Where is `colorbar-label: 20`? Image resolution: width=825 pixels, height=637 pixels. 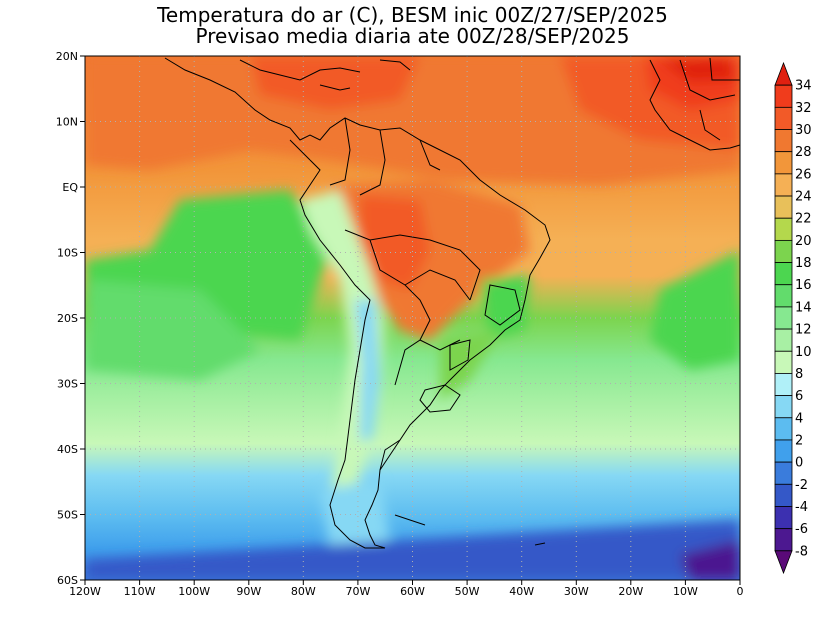
colorbar-label: 20 is located at coordinates (803, 241).